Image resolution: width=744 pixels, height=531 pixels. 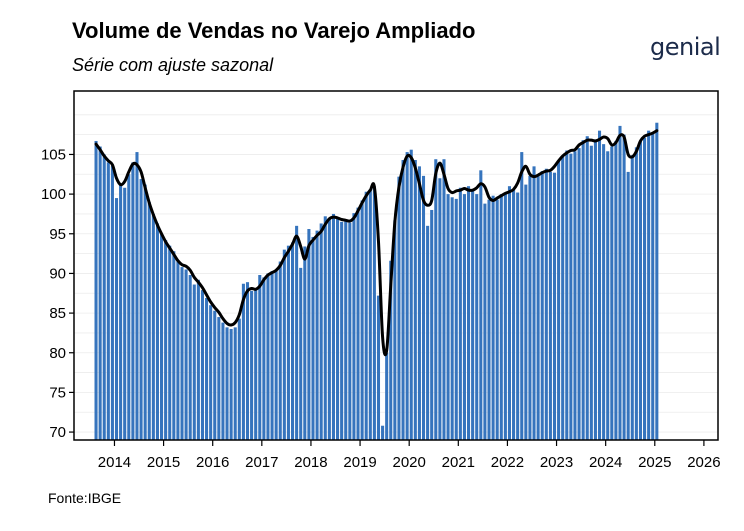 What do you see at coordinates (408, 462) in the screenshot?
I see `x-tick-label: 2020` at bounding box center [408, 462].